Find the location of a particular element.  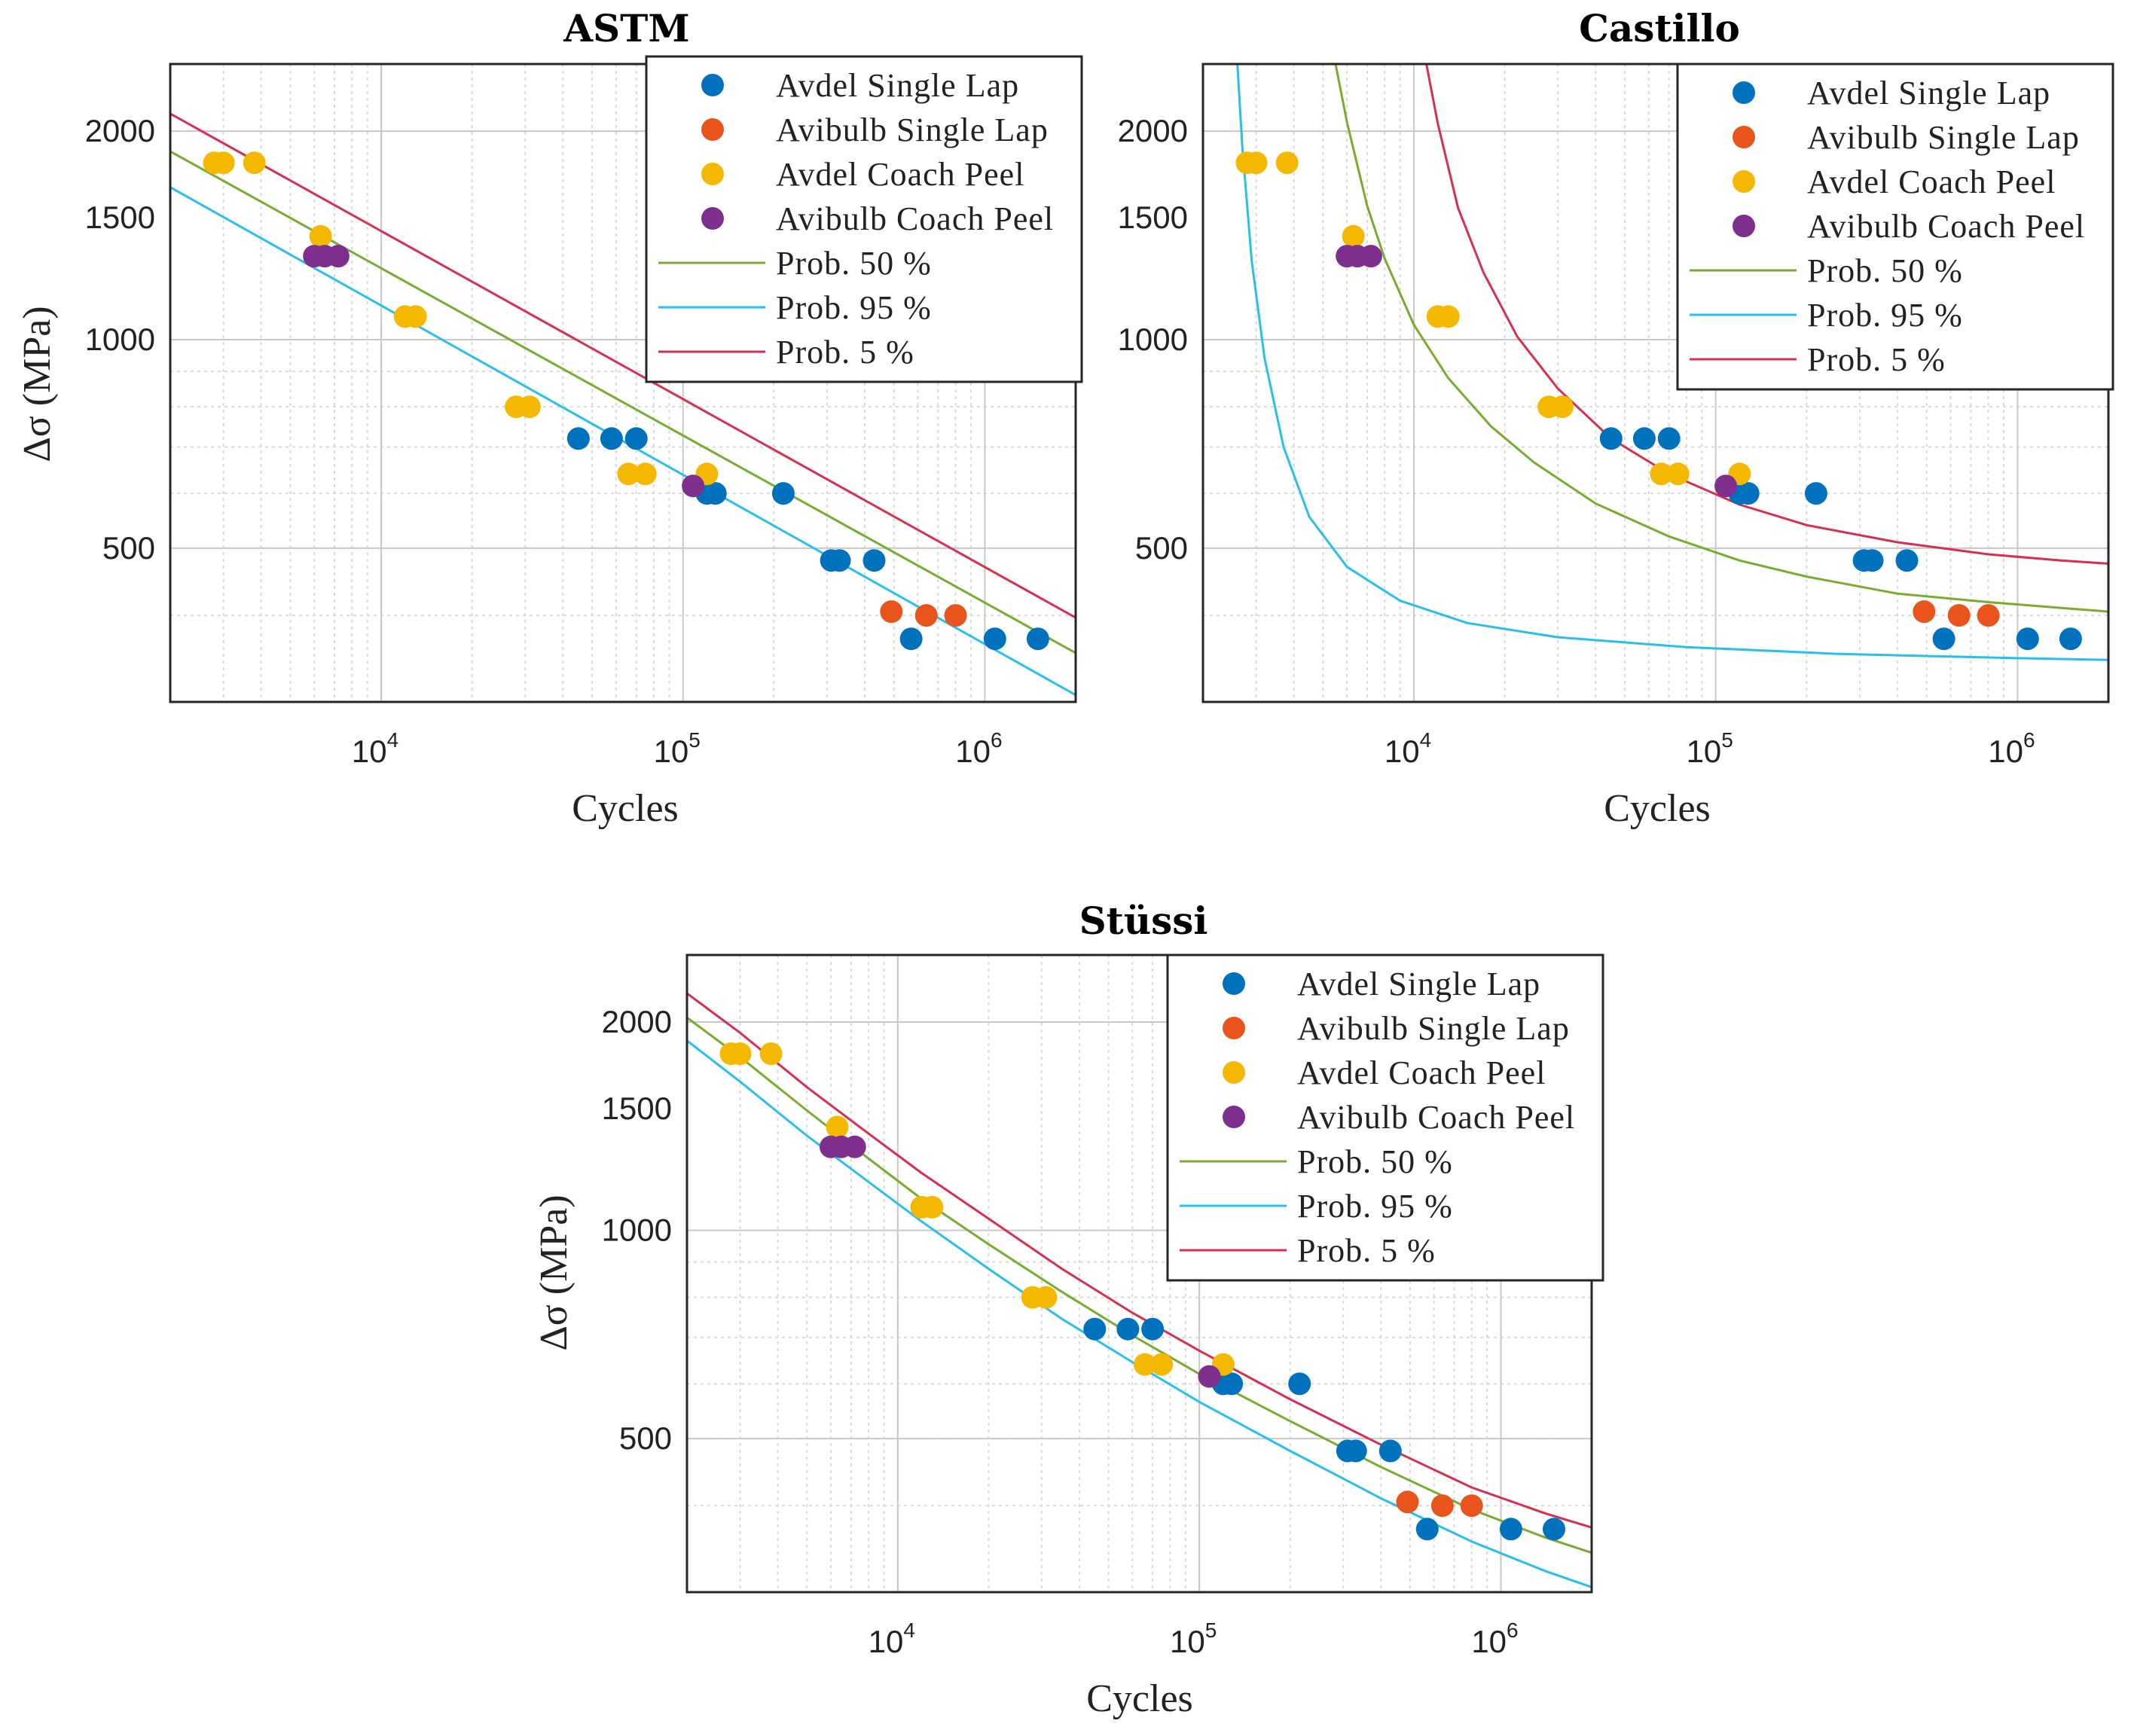

y-tick-label: 2000 is located at coordinates (637, 1022).